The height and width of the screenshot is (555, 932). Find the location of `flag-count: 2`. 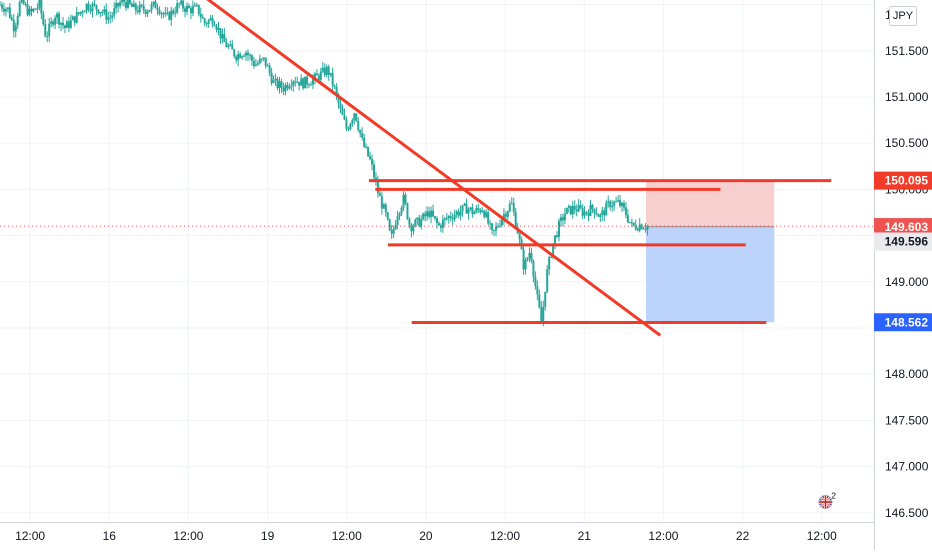

flag-count: 2 is located at coordinates (833, 496).